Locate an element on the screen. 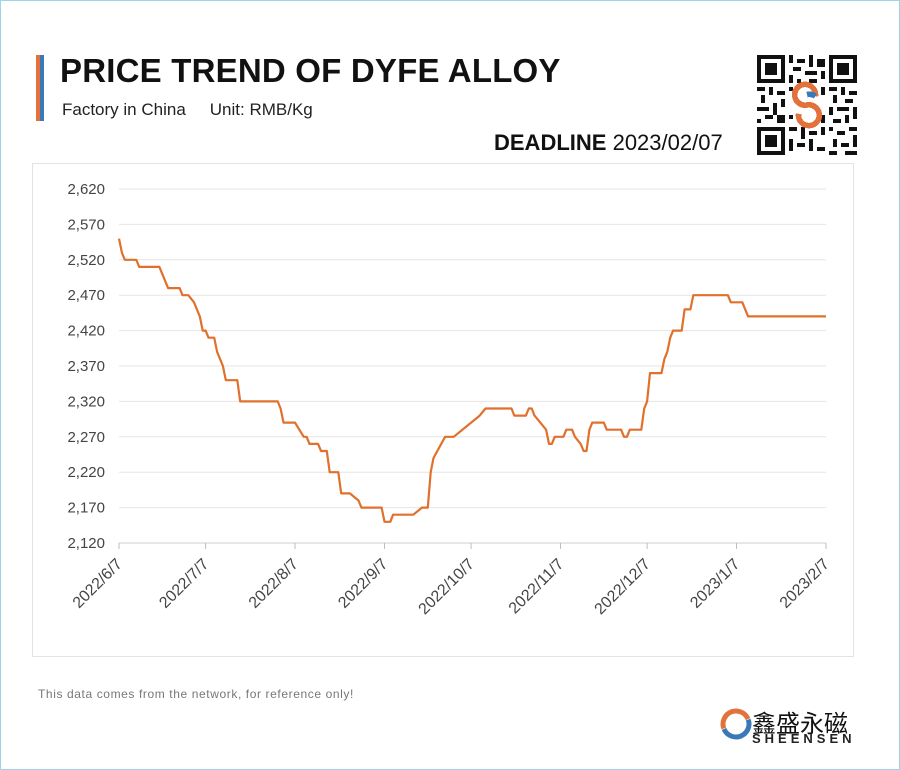  x-tick-label: 2023/1/7 is located at coordinates (715, 584).